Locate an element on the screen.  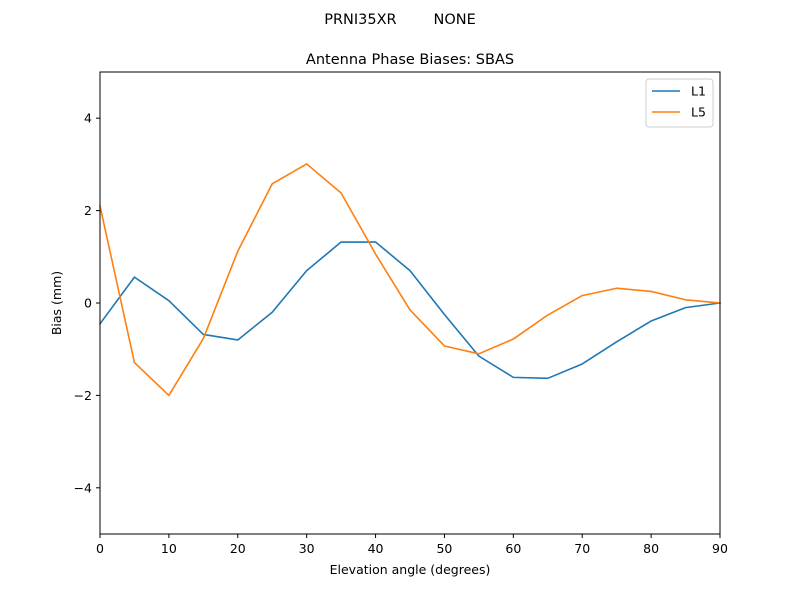
y-tick-label: 0 is located at coordinates (88, 303).